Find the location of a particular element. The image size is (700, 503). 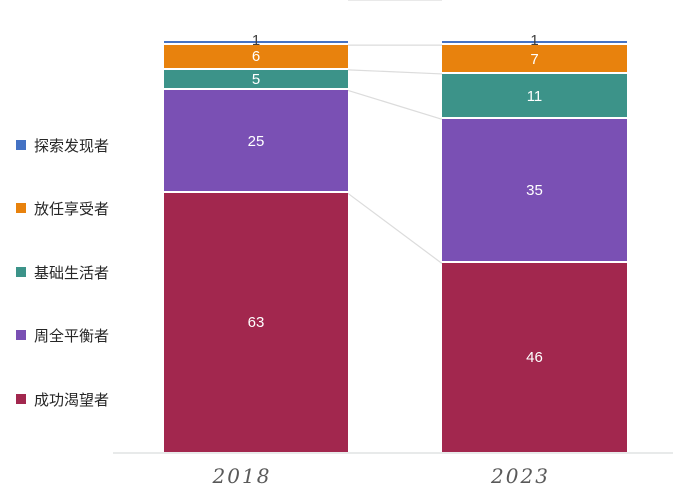

value-label: 7 is located at coordinates (534, 59).